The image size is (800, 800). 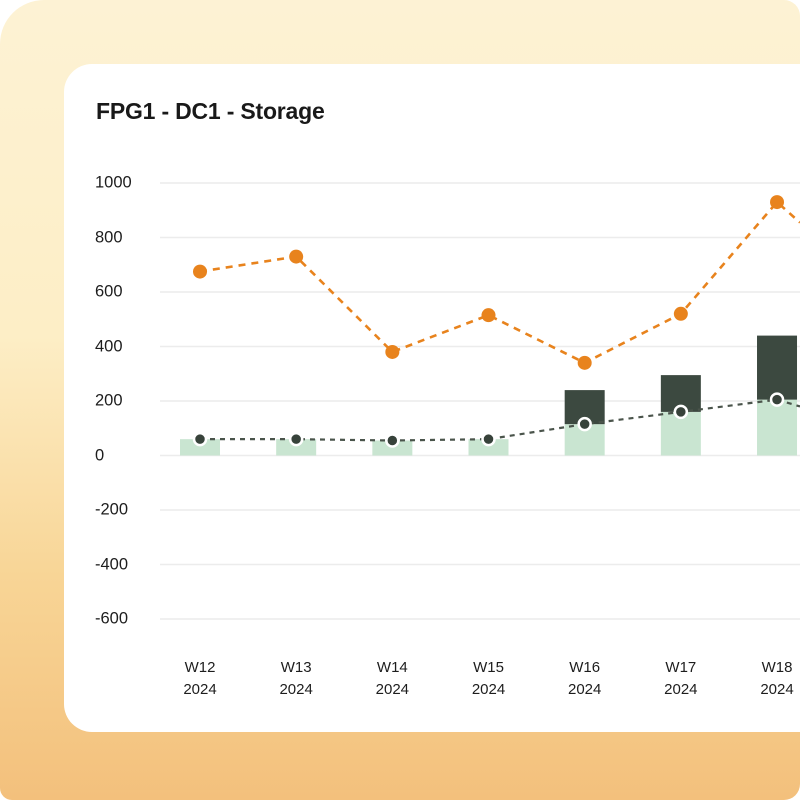 What do you see at coordinates (488, 678) in the screenshot?
I see `x-tick-label: W15 2024` at bounding box center [488, 678].